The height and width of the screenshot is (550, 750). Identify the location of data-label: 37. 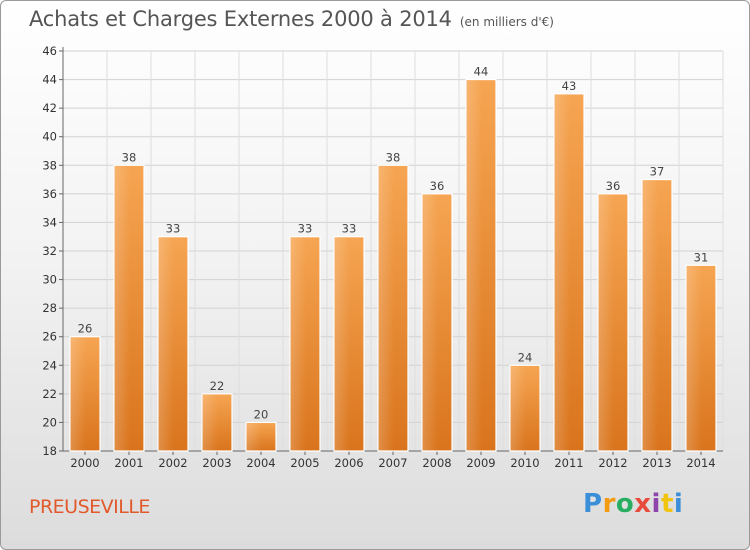
(657, 172).